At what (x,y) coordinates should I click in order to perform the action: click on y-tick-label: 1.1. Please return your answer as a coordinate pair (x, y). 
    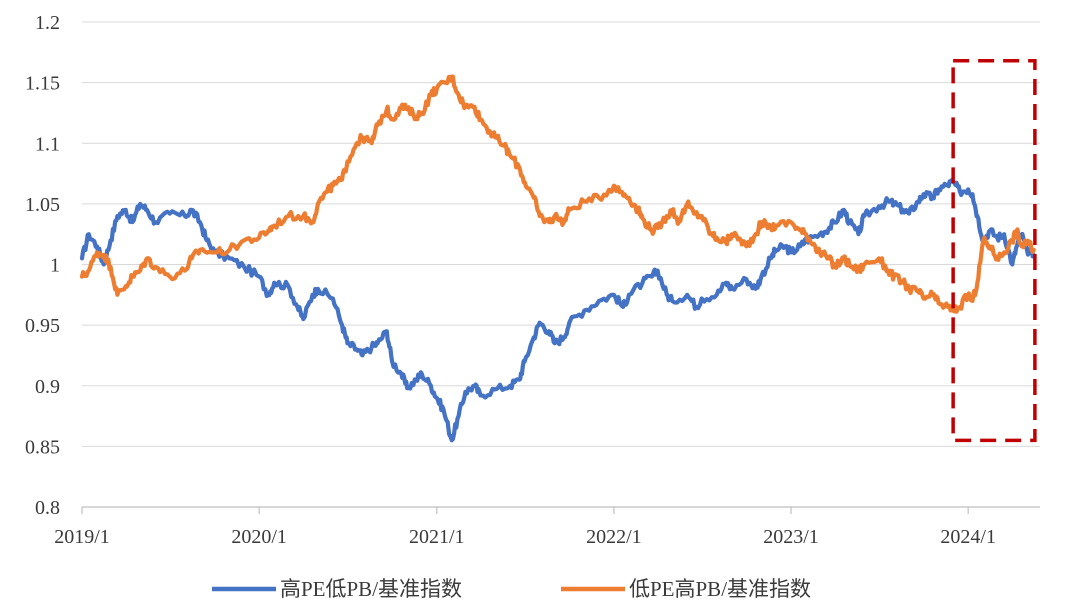
    Looking at the image, I should click on (47, 144).